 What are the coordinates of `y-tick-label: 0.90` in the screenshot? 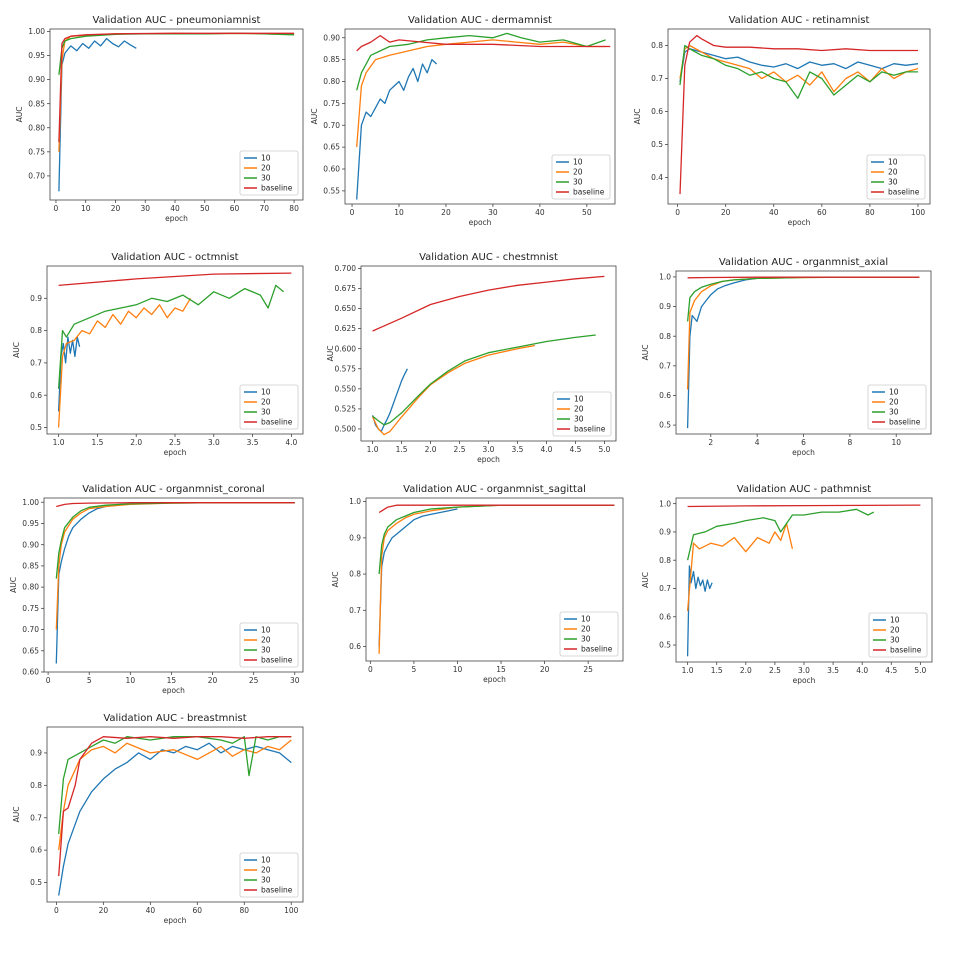 It's located at (36, 79).